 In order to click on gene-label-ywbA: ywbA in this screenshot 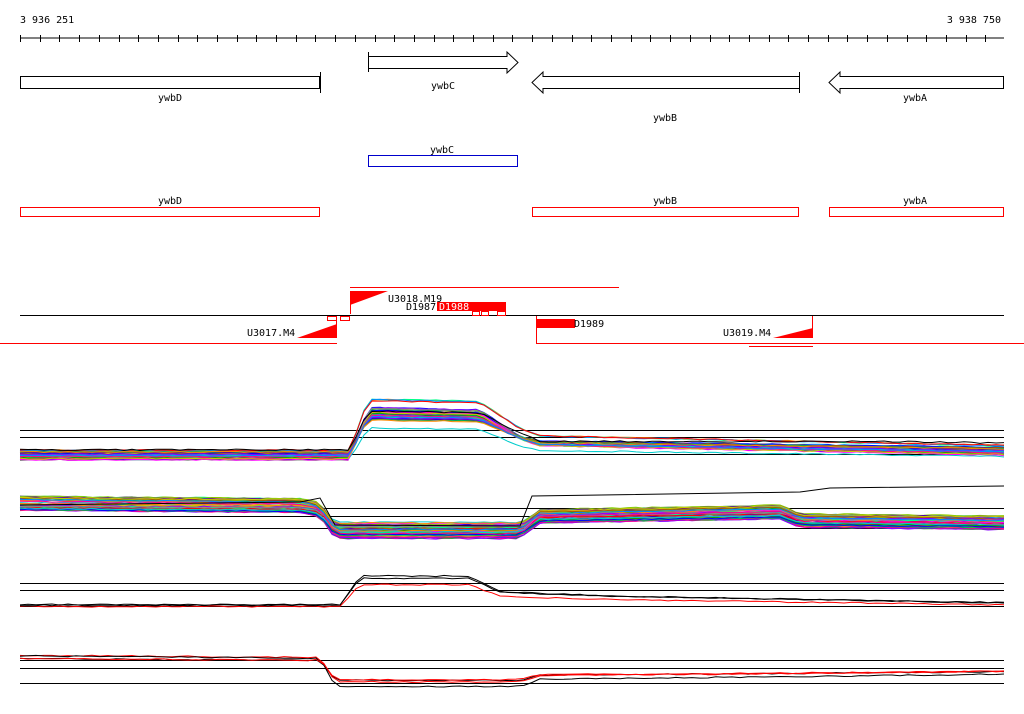, I will do `click(915, 98)`.